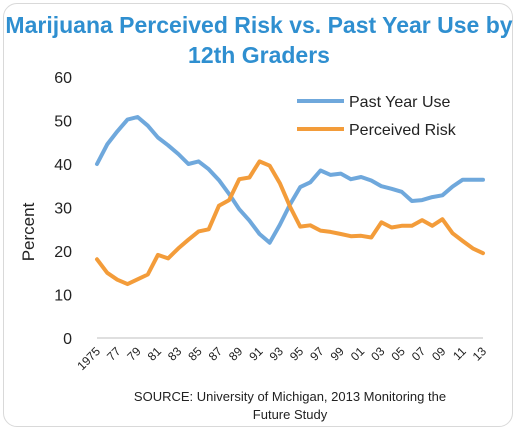 The width and height of the screenshot is (518, 432). Describe the element at coordinates (317, 354) in the screenshot. I see `x-tick-label: 97` at that location.